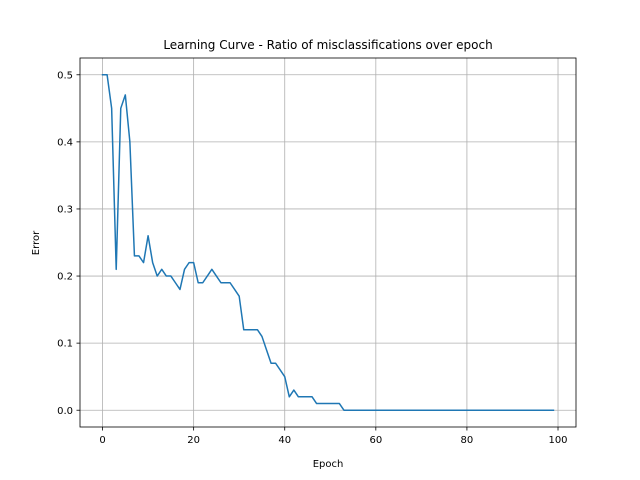 Image resolution: width=640 pixels, height=480 pixels. I want to click on x-tick-label: 20, so click(193, 440).